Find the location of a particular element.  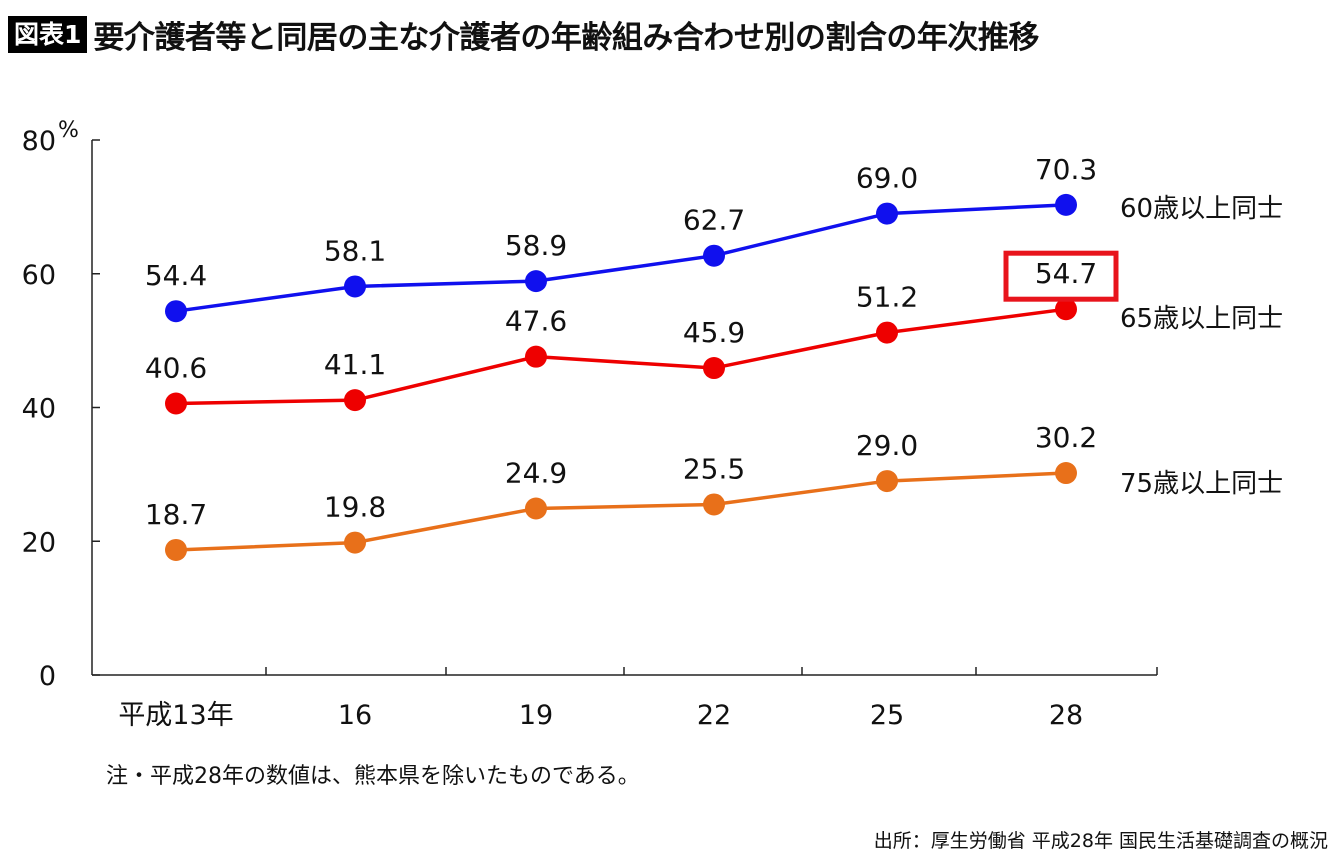

data-label: 51.2 is located at coordinates (887, 297).